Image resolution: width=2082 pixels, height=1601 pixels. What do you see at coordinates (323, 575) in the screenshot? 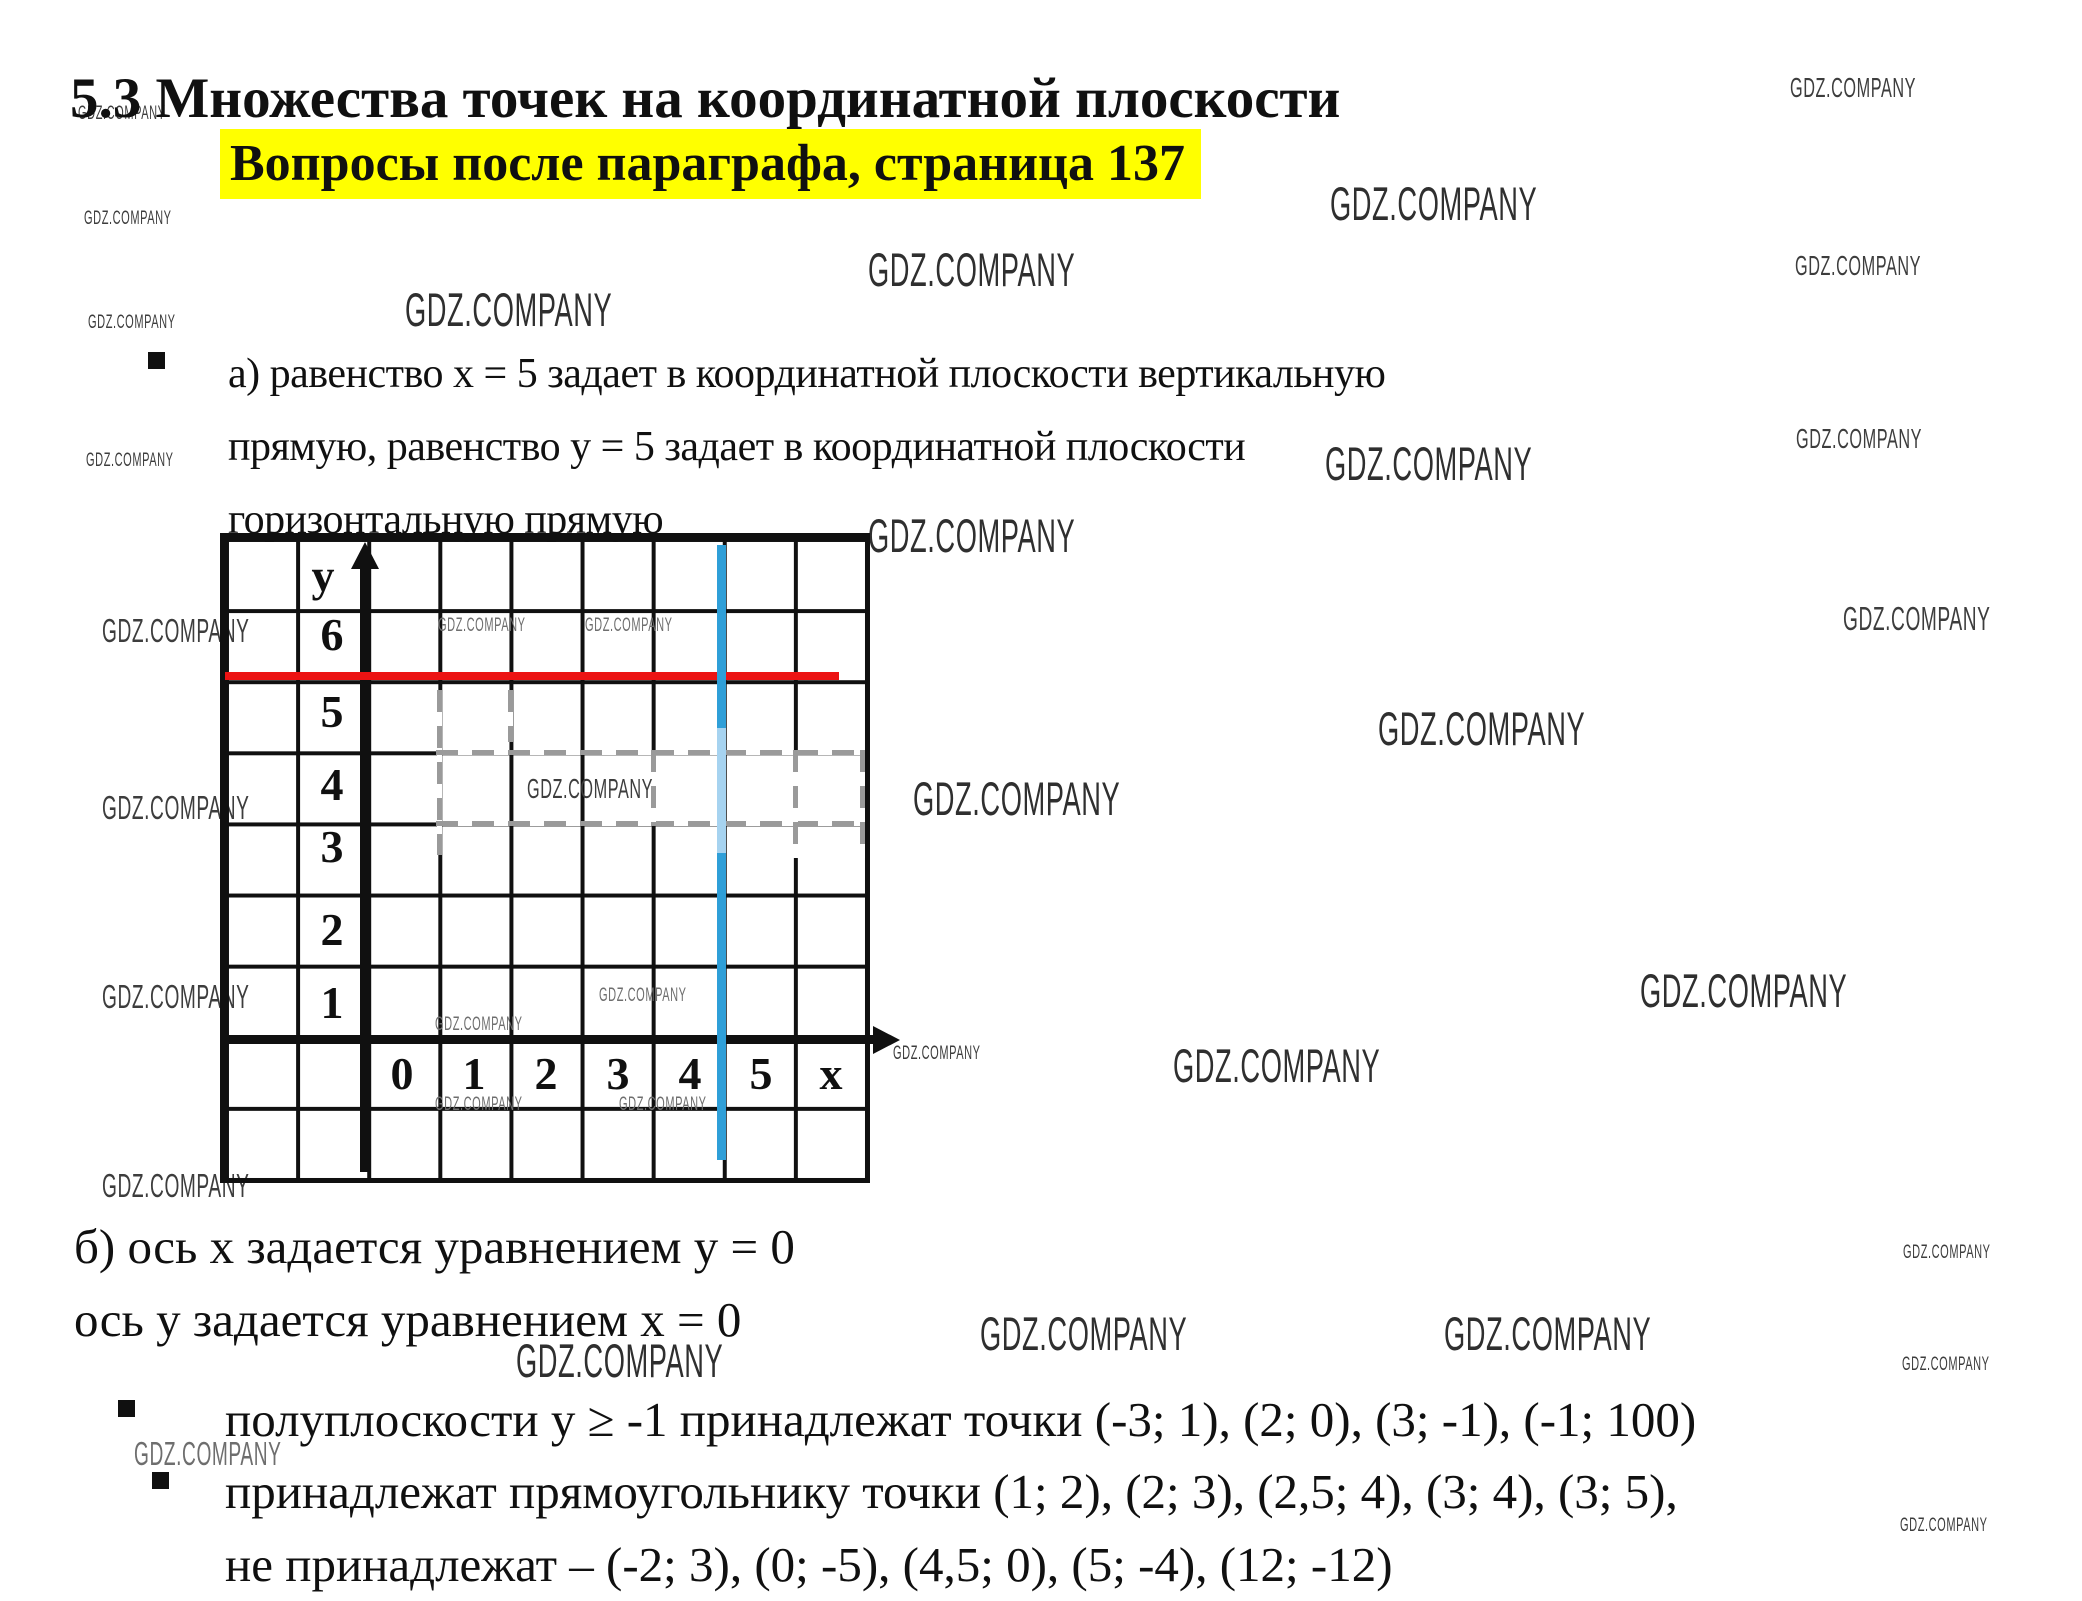
I see `y-axis-label: y` at bounding box center [323, 575].